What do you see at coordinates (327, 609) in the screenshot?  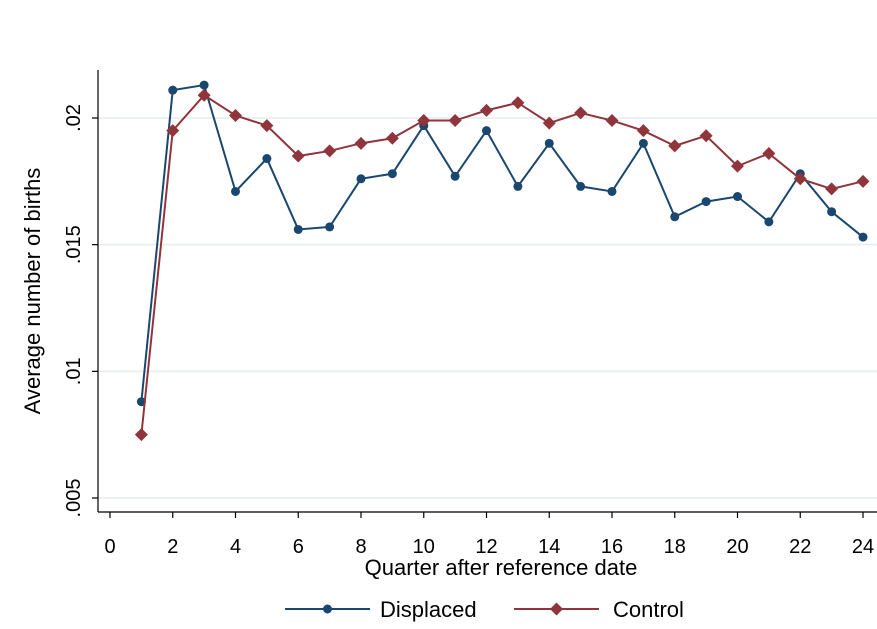 I see `legend-marker-displaced` at bounding box center [327, 609].